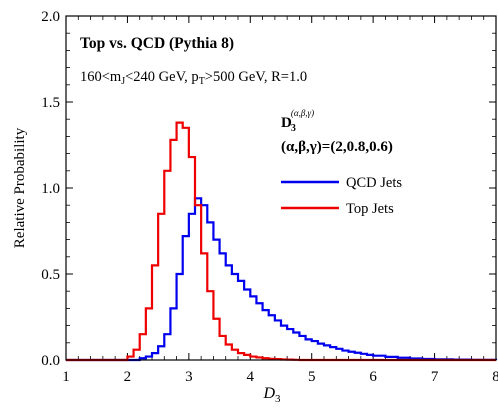 This screenshot has height=409, width=498. What do you see at coordinates (435, 377) in the screenshot?
I see `x-tick-label: 7` at bounding box center [435, 377].